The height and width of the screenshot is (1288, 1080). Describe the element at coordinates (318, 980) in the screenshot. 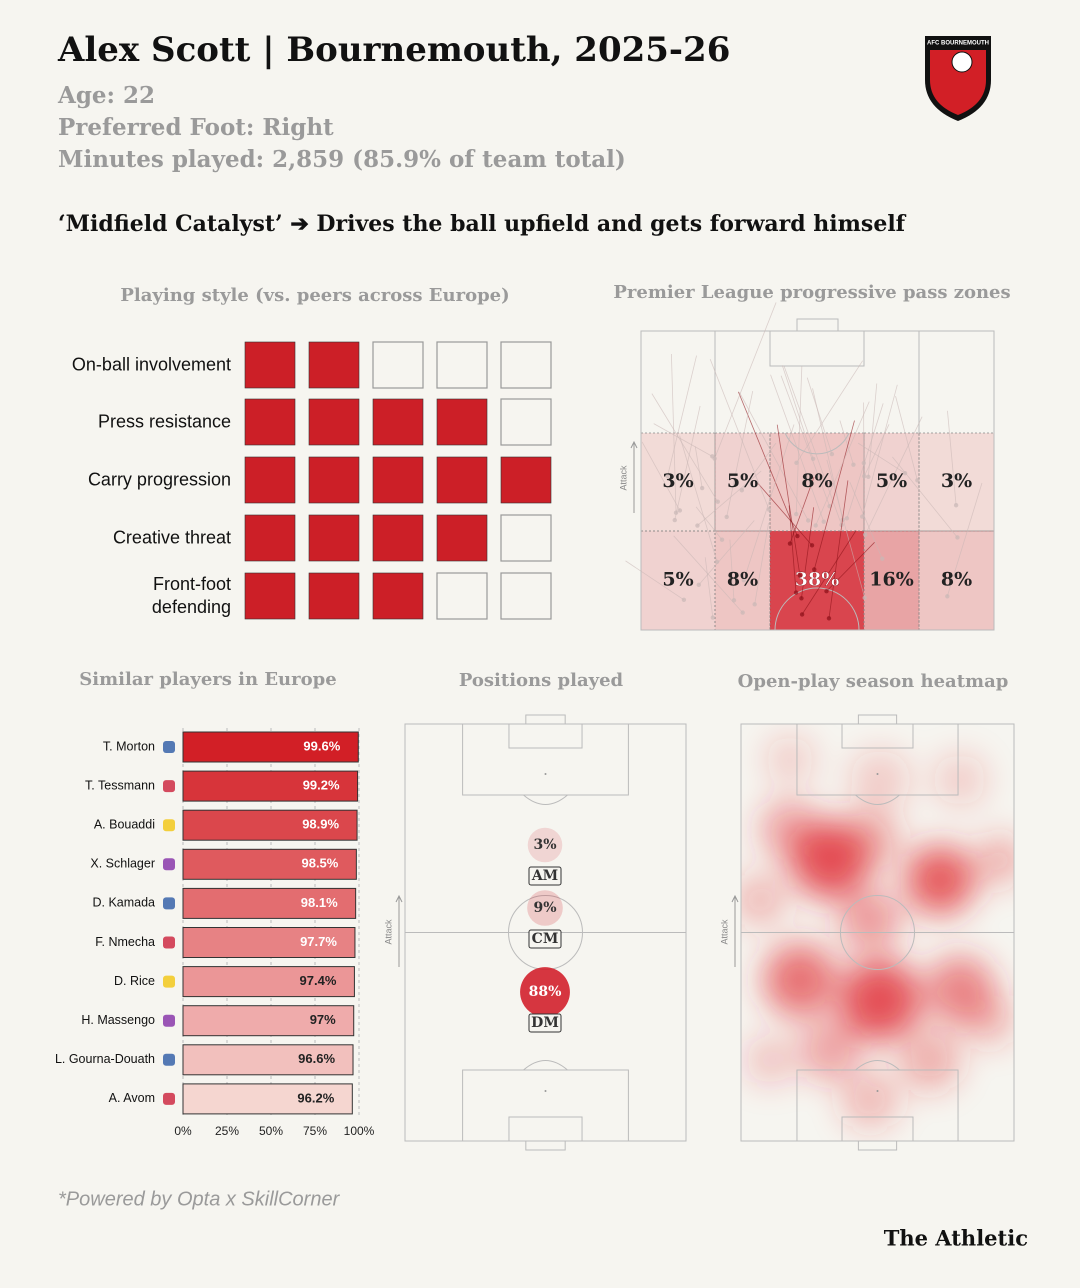

I see `bar-label: 97.4%` at that location.